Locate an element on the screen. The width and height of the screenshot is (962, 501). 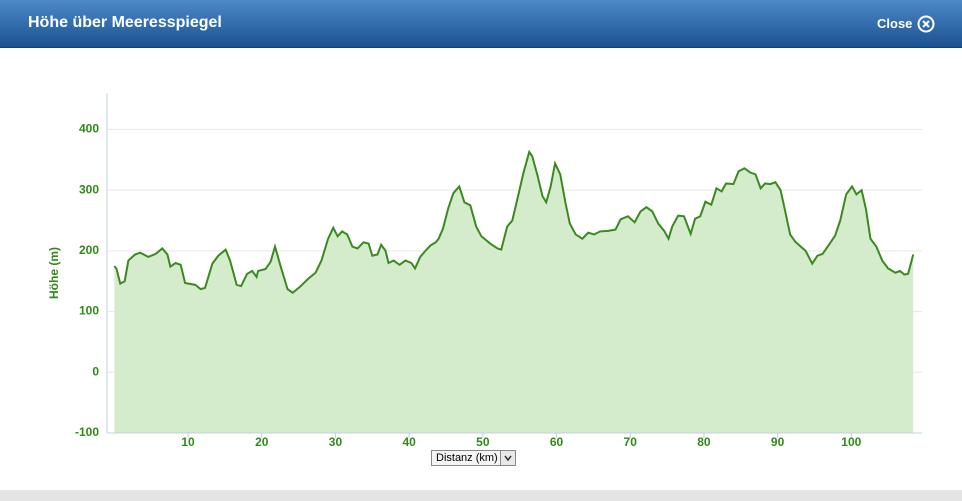
x-tick-label: 30 is located at coordinates (336, 442).